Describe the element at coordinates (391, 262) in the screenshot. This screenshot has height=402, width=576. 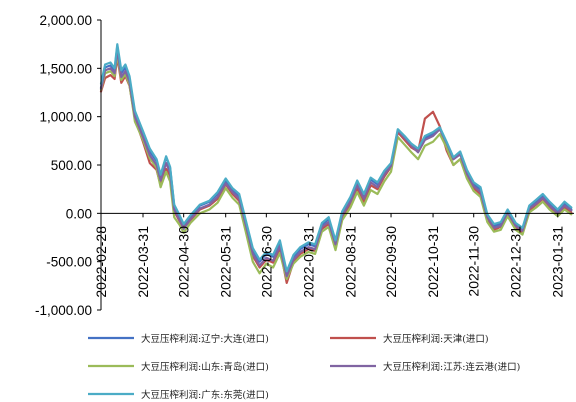
I see `x-tick-label: 2022-09-30` at that location.